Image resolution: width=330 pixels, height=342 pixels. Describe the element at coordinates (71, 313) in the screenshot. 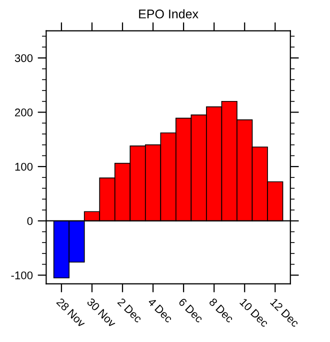

I see `x-tick-label: 28 Nov` at that location.